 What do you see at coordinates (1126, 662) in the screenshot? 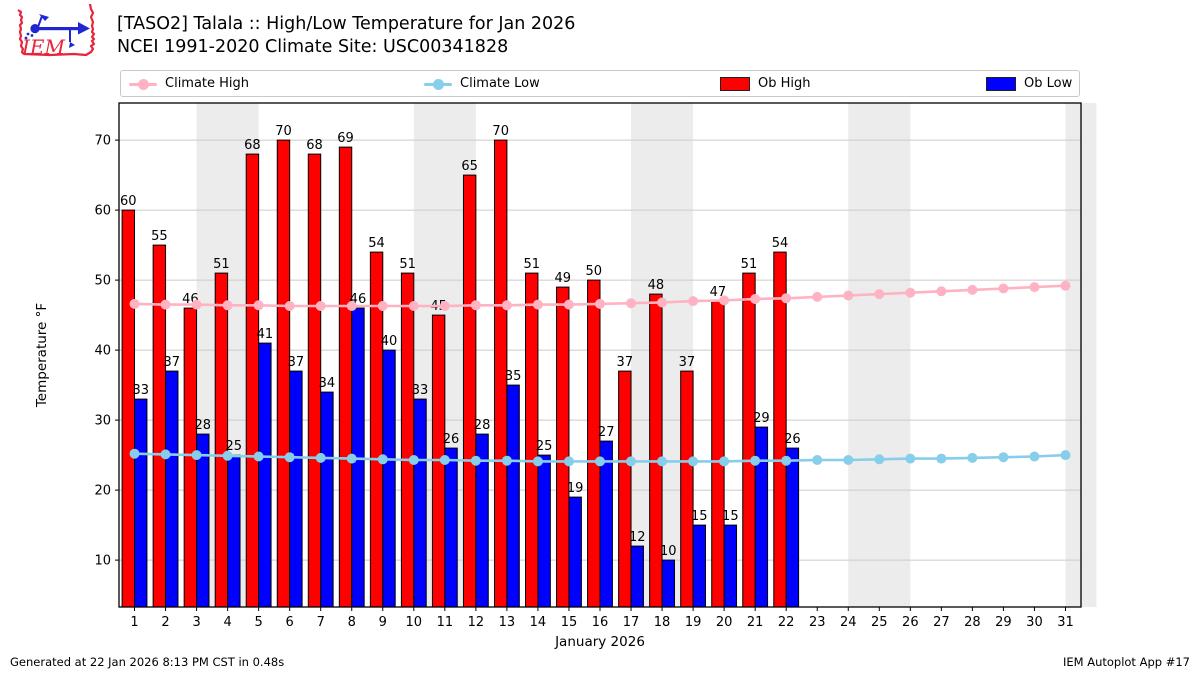
I see `app-credit: IEM Autoplot App #17` at bounding box center [1126, 662].